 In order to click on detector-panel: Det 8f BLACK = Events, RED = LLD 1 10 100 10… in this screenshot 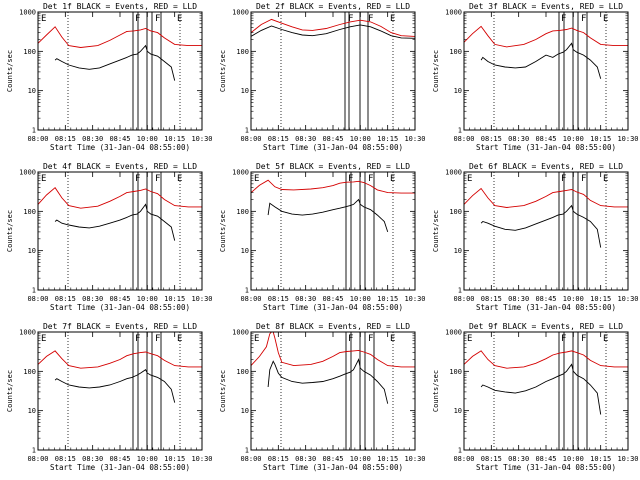, I will do `click(322, 397)`.